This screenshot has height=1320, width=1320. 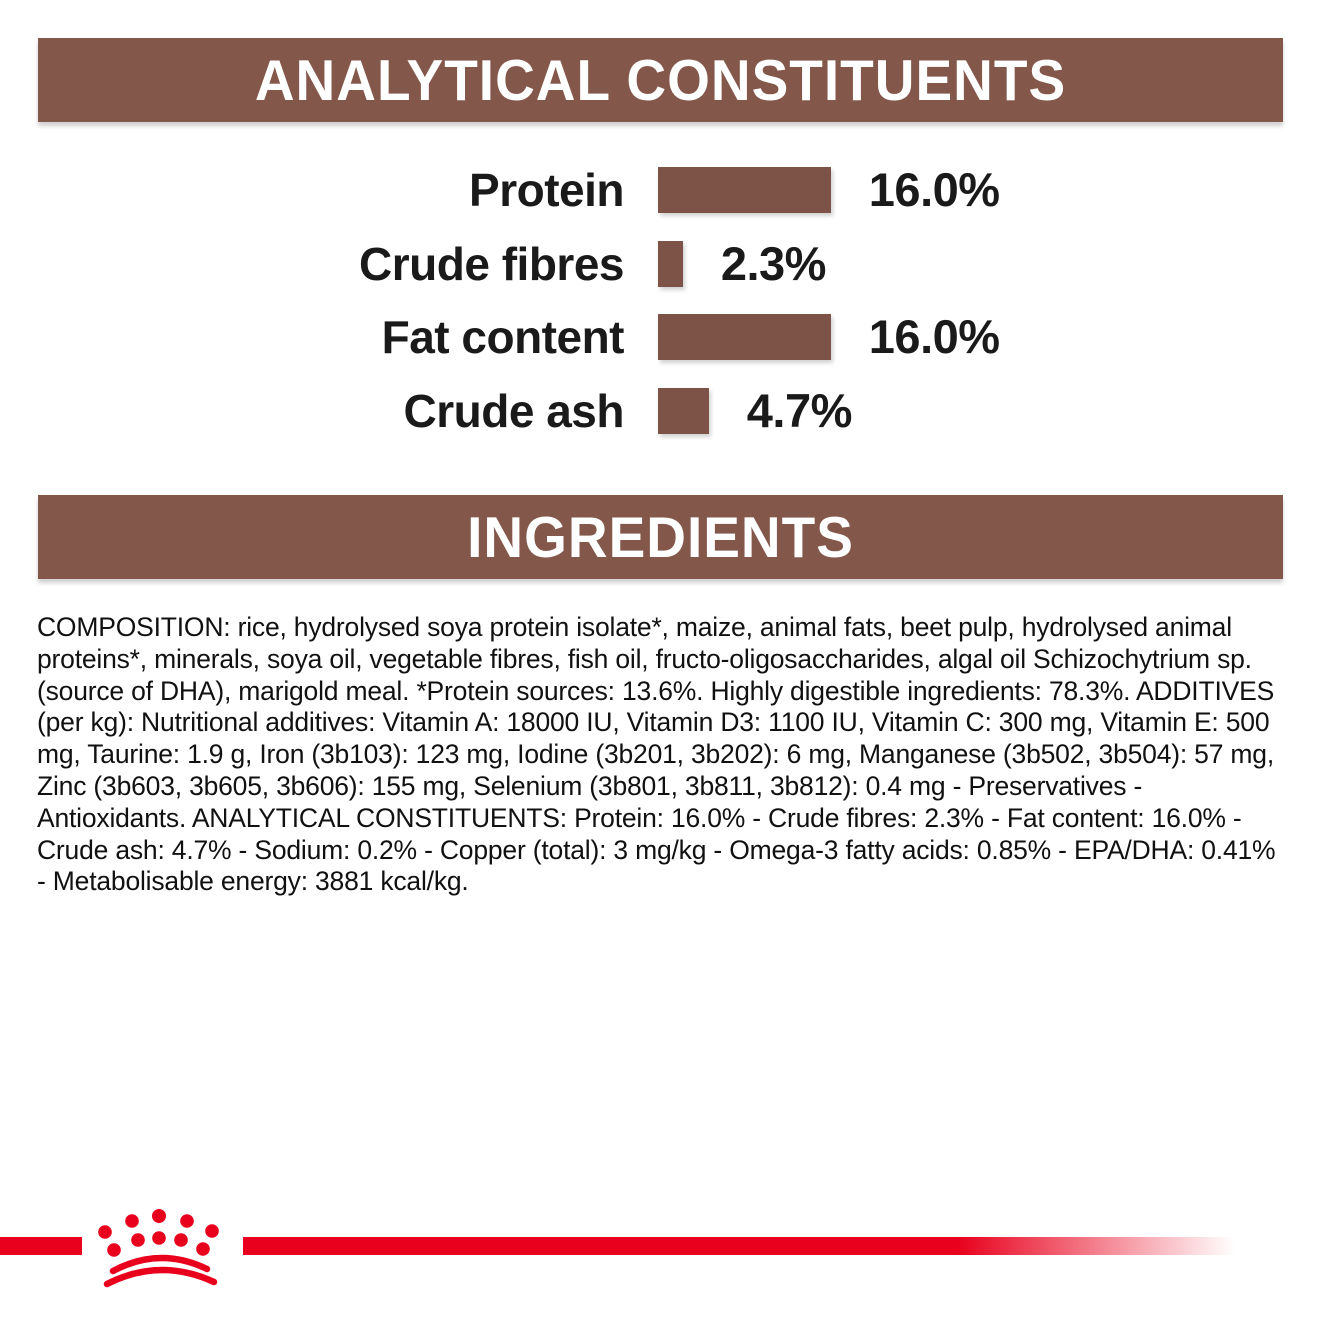 I want to click on royal-canin-crown-icon, so click(x=158, y=1248).